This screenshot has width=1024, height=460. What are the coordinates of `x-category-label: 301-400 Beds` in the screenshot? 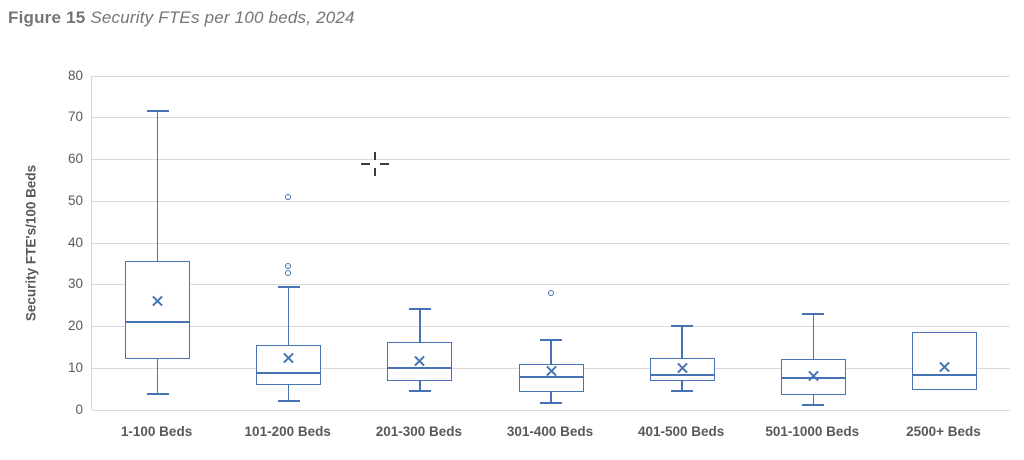 It's located at (550, 431).